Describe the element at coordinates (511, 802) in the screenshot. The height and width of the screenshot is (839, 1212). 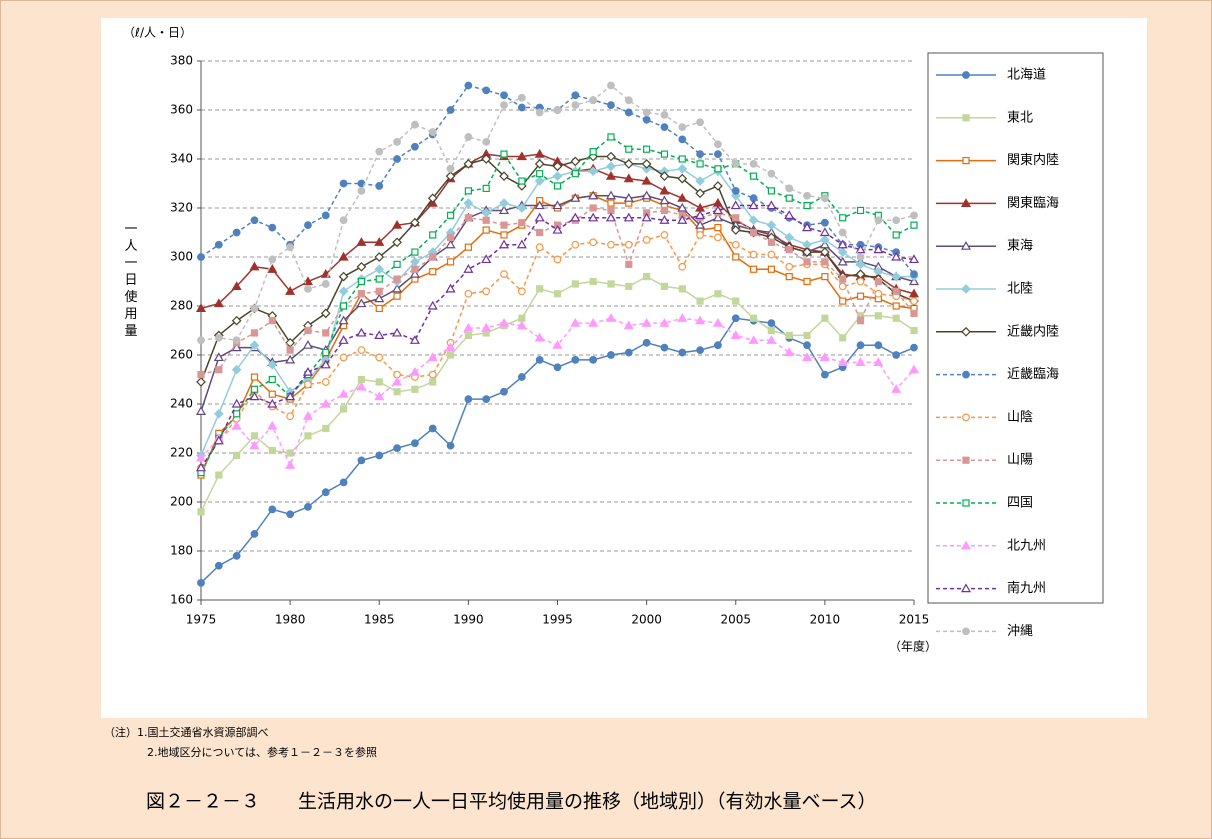
I see `caption: 図２－２－３ 生活用水の一人一日平均使用量の推移（地域別）（有効水量ベース）` at that location.